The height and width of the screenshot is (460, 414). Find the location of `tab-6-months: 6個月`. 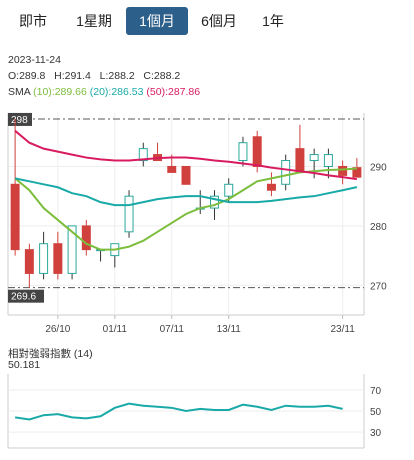

tab-6-months: 6個月 is located at coordinates (219, 21).